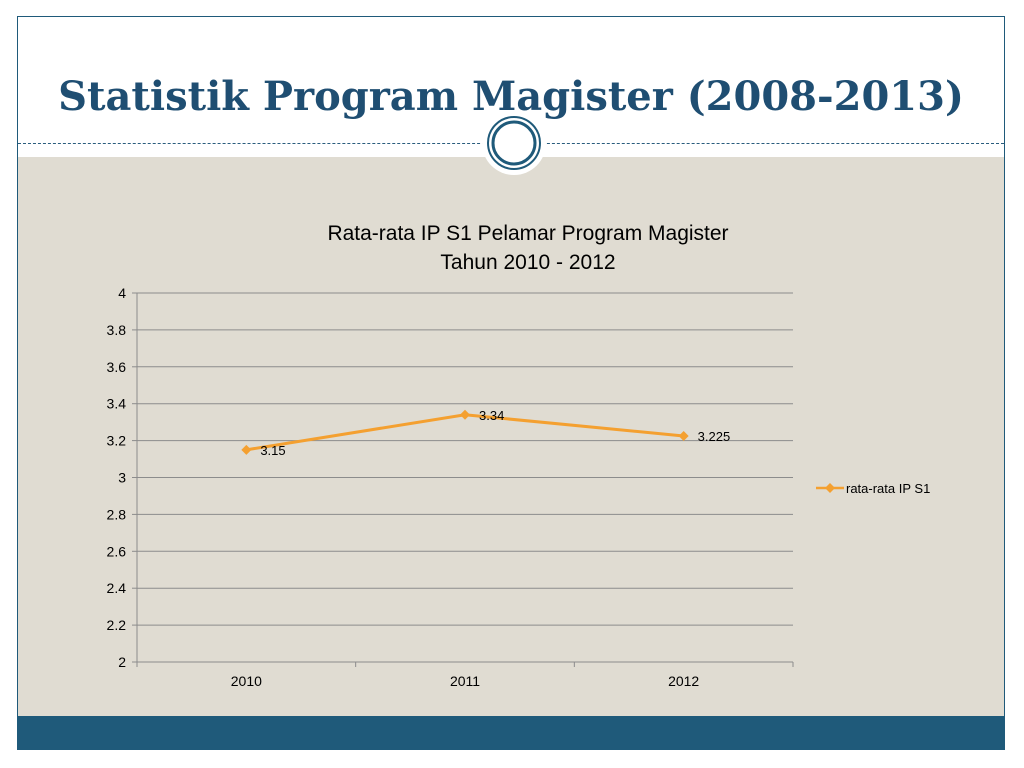 The width and height of the screenshot is (1024, 768). What do you see at coordinates (830, 488) in the screenshot?
I see `legend-diamond-marker` at bounding box center [830, 488].